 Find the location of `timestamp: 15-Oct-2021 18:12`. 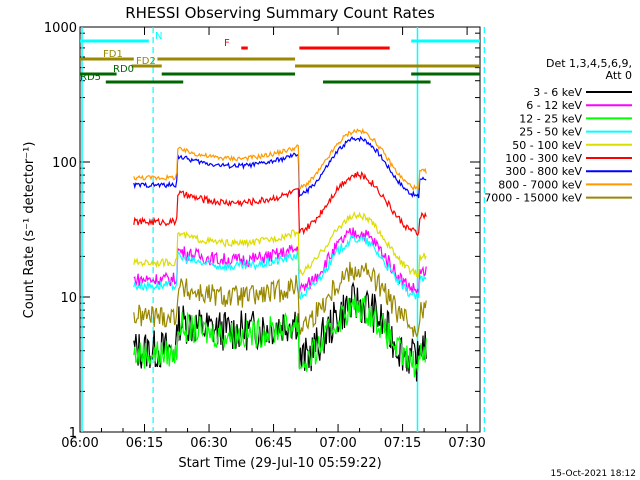

timestamp: 15-Oct-2021 18:12 is located at coordinates (593, 474).